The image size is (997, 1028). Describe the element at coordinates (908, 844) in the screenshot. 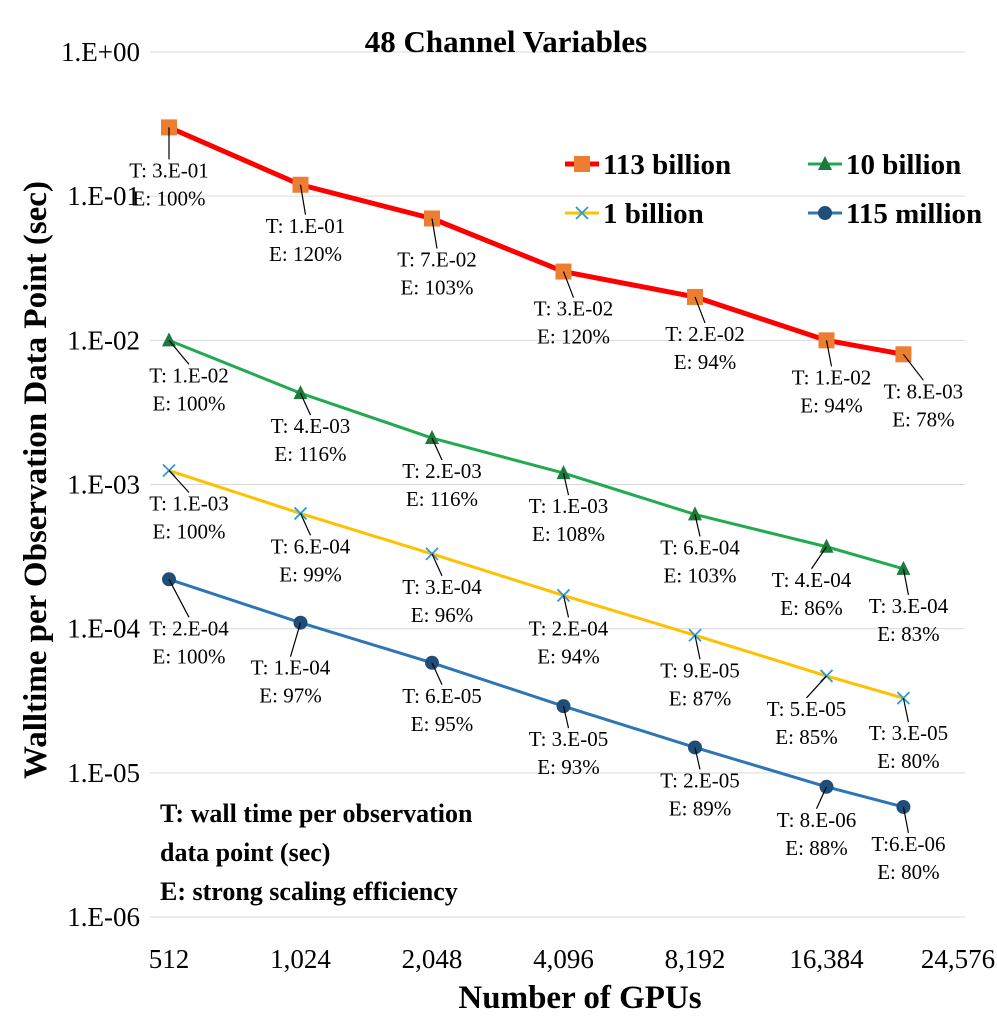

I see `data-label-t: T:6.E-06` at that location.